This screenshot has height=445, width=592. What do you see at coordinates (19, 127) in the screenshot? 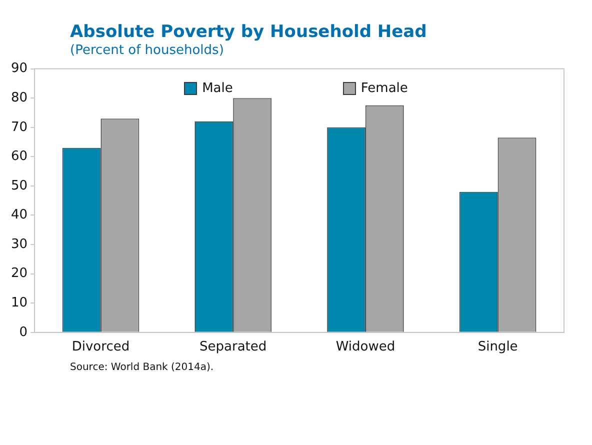
I see `y-tick-label: 70` at bounding box center [19, 127].